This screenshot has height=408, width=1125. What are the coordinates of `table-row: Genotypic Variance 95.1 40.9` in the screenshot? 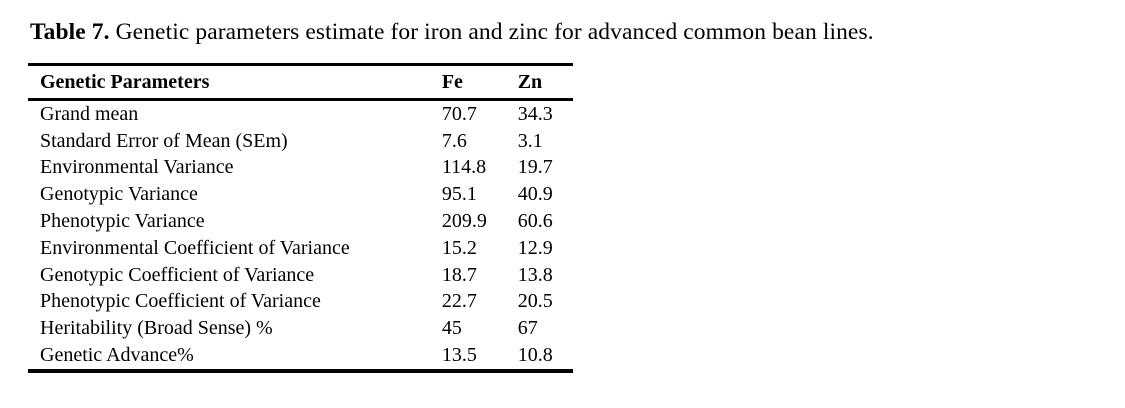 It's located at (300, 194).